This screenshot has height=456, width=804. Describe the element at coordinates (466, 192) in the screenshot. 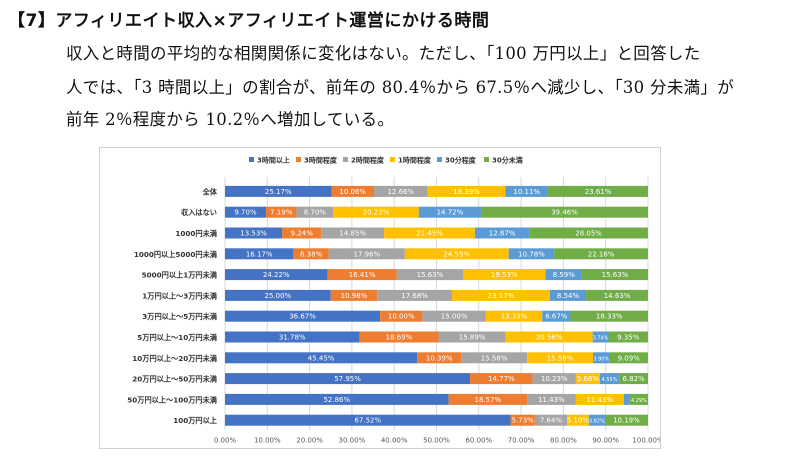

I see `data-label: 18.39%` at that location.